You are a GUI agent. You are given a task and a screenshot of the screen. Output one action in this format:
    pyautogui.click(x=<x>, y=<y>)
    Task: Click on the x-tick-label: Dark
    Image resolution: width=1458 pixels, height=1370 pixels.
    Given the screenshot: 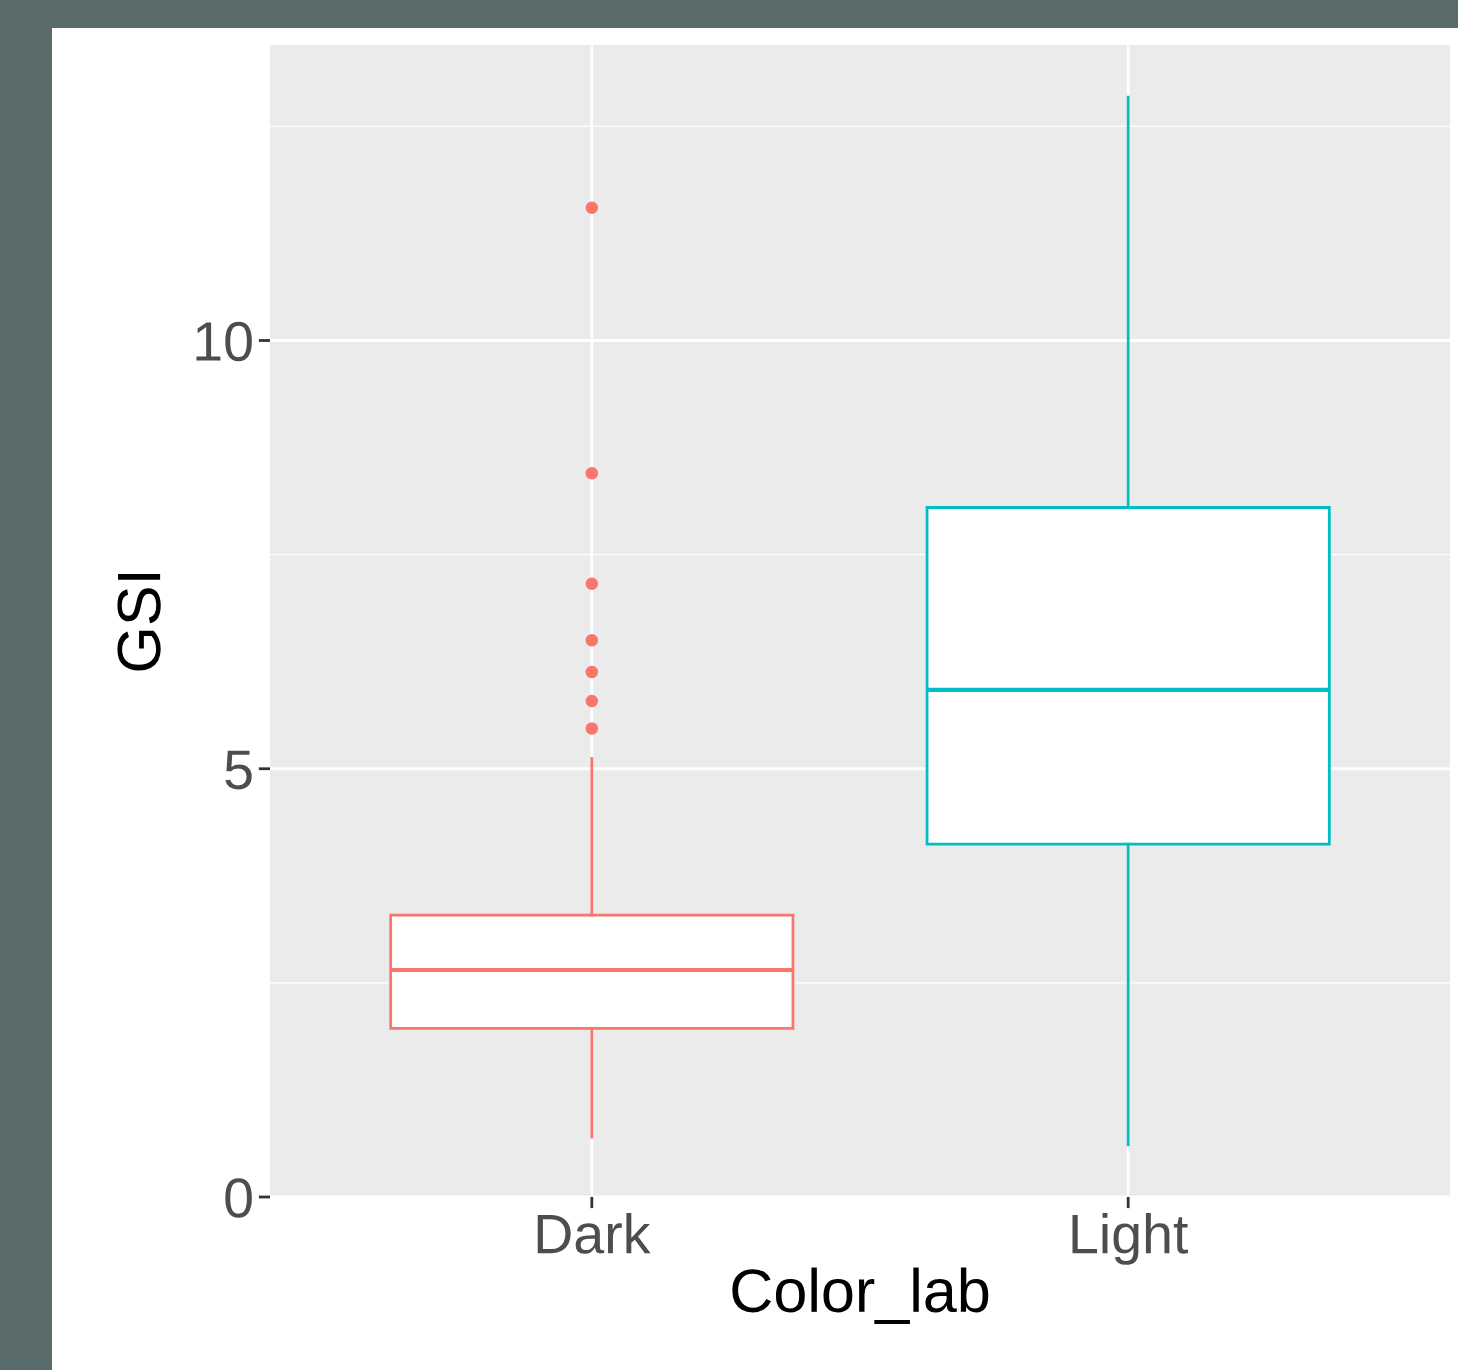 What is the action you would take?
    pyautogui.click(x=594, y=1233)
    